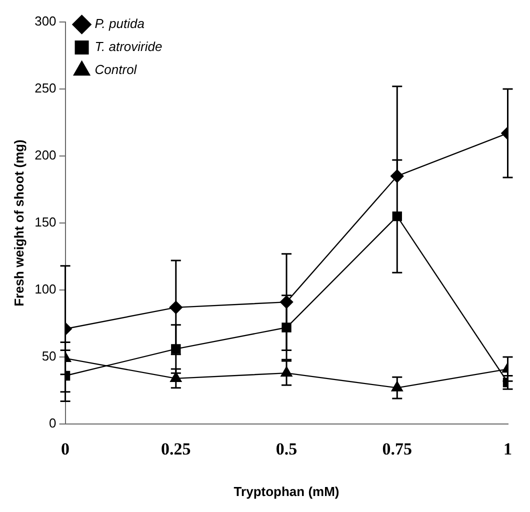  Describe the element at coordinates (65, 449) in the screenshot. I see `x-tick-label: 0` at that location.